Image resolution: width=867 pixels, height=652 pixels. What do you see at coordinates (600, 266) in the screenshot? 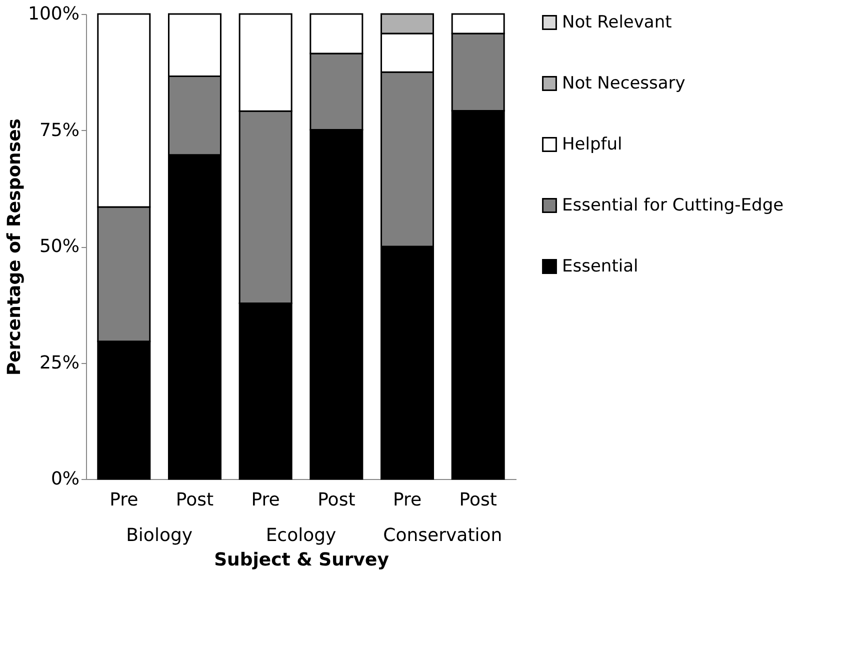
I see `legend-label: Essential` at bounding box center [600, 266].